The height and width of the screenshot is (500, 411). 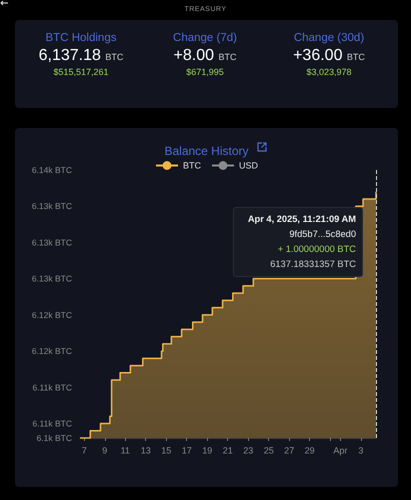 What do you see at coordinates (248, 451) in the screenshot?
I see `x-tick-label: 23` at bounding box center [248, 451].